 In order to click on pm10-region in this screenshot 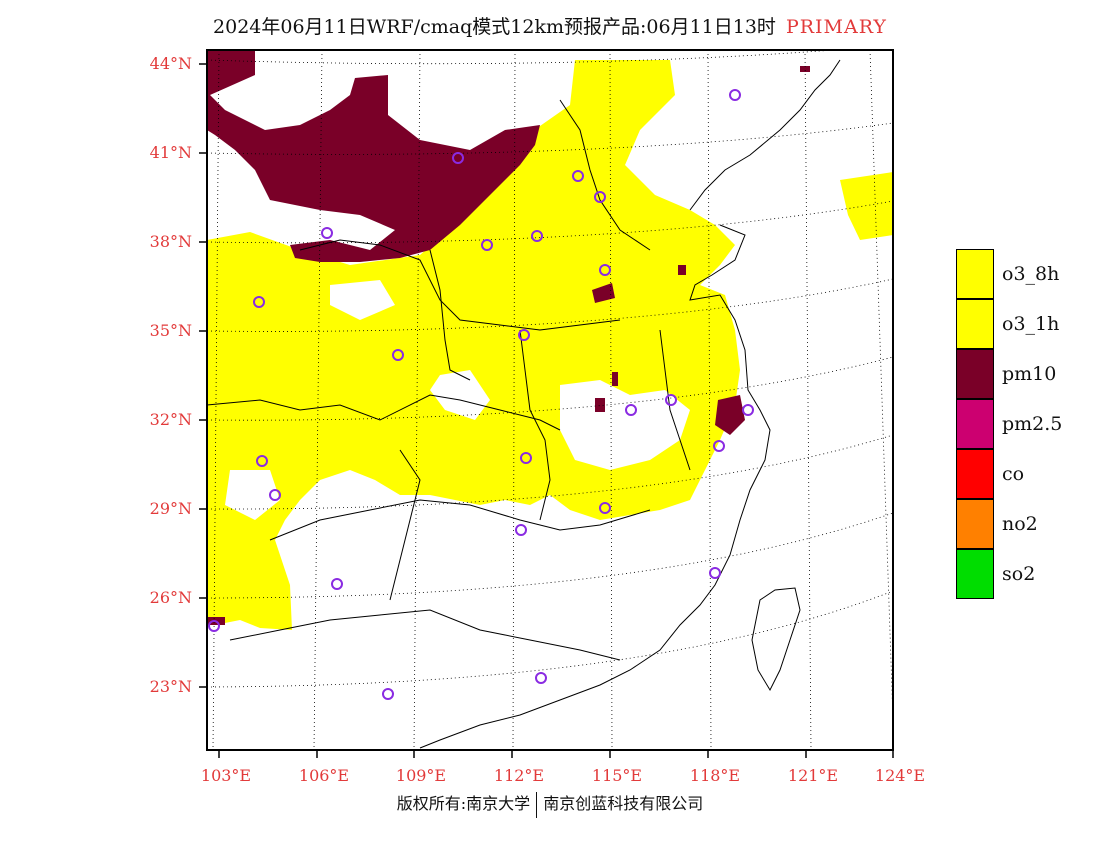, I will do `click(373, 156)`.